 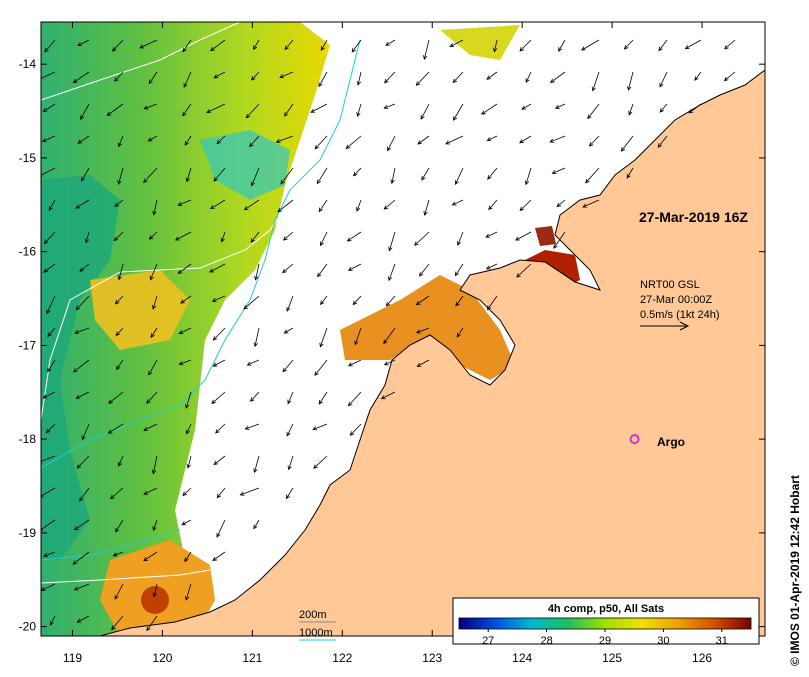 What do you see at coordinates (671, 442) in the screenshot?
I see `argo-label: Argo` at bounding box center [671, 442].